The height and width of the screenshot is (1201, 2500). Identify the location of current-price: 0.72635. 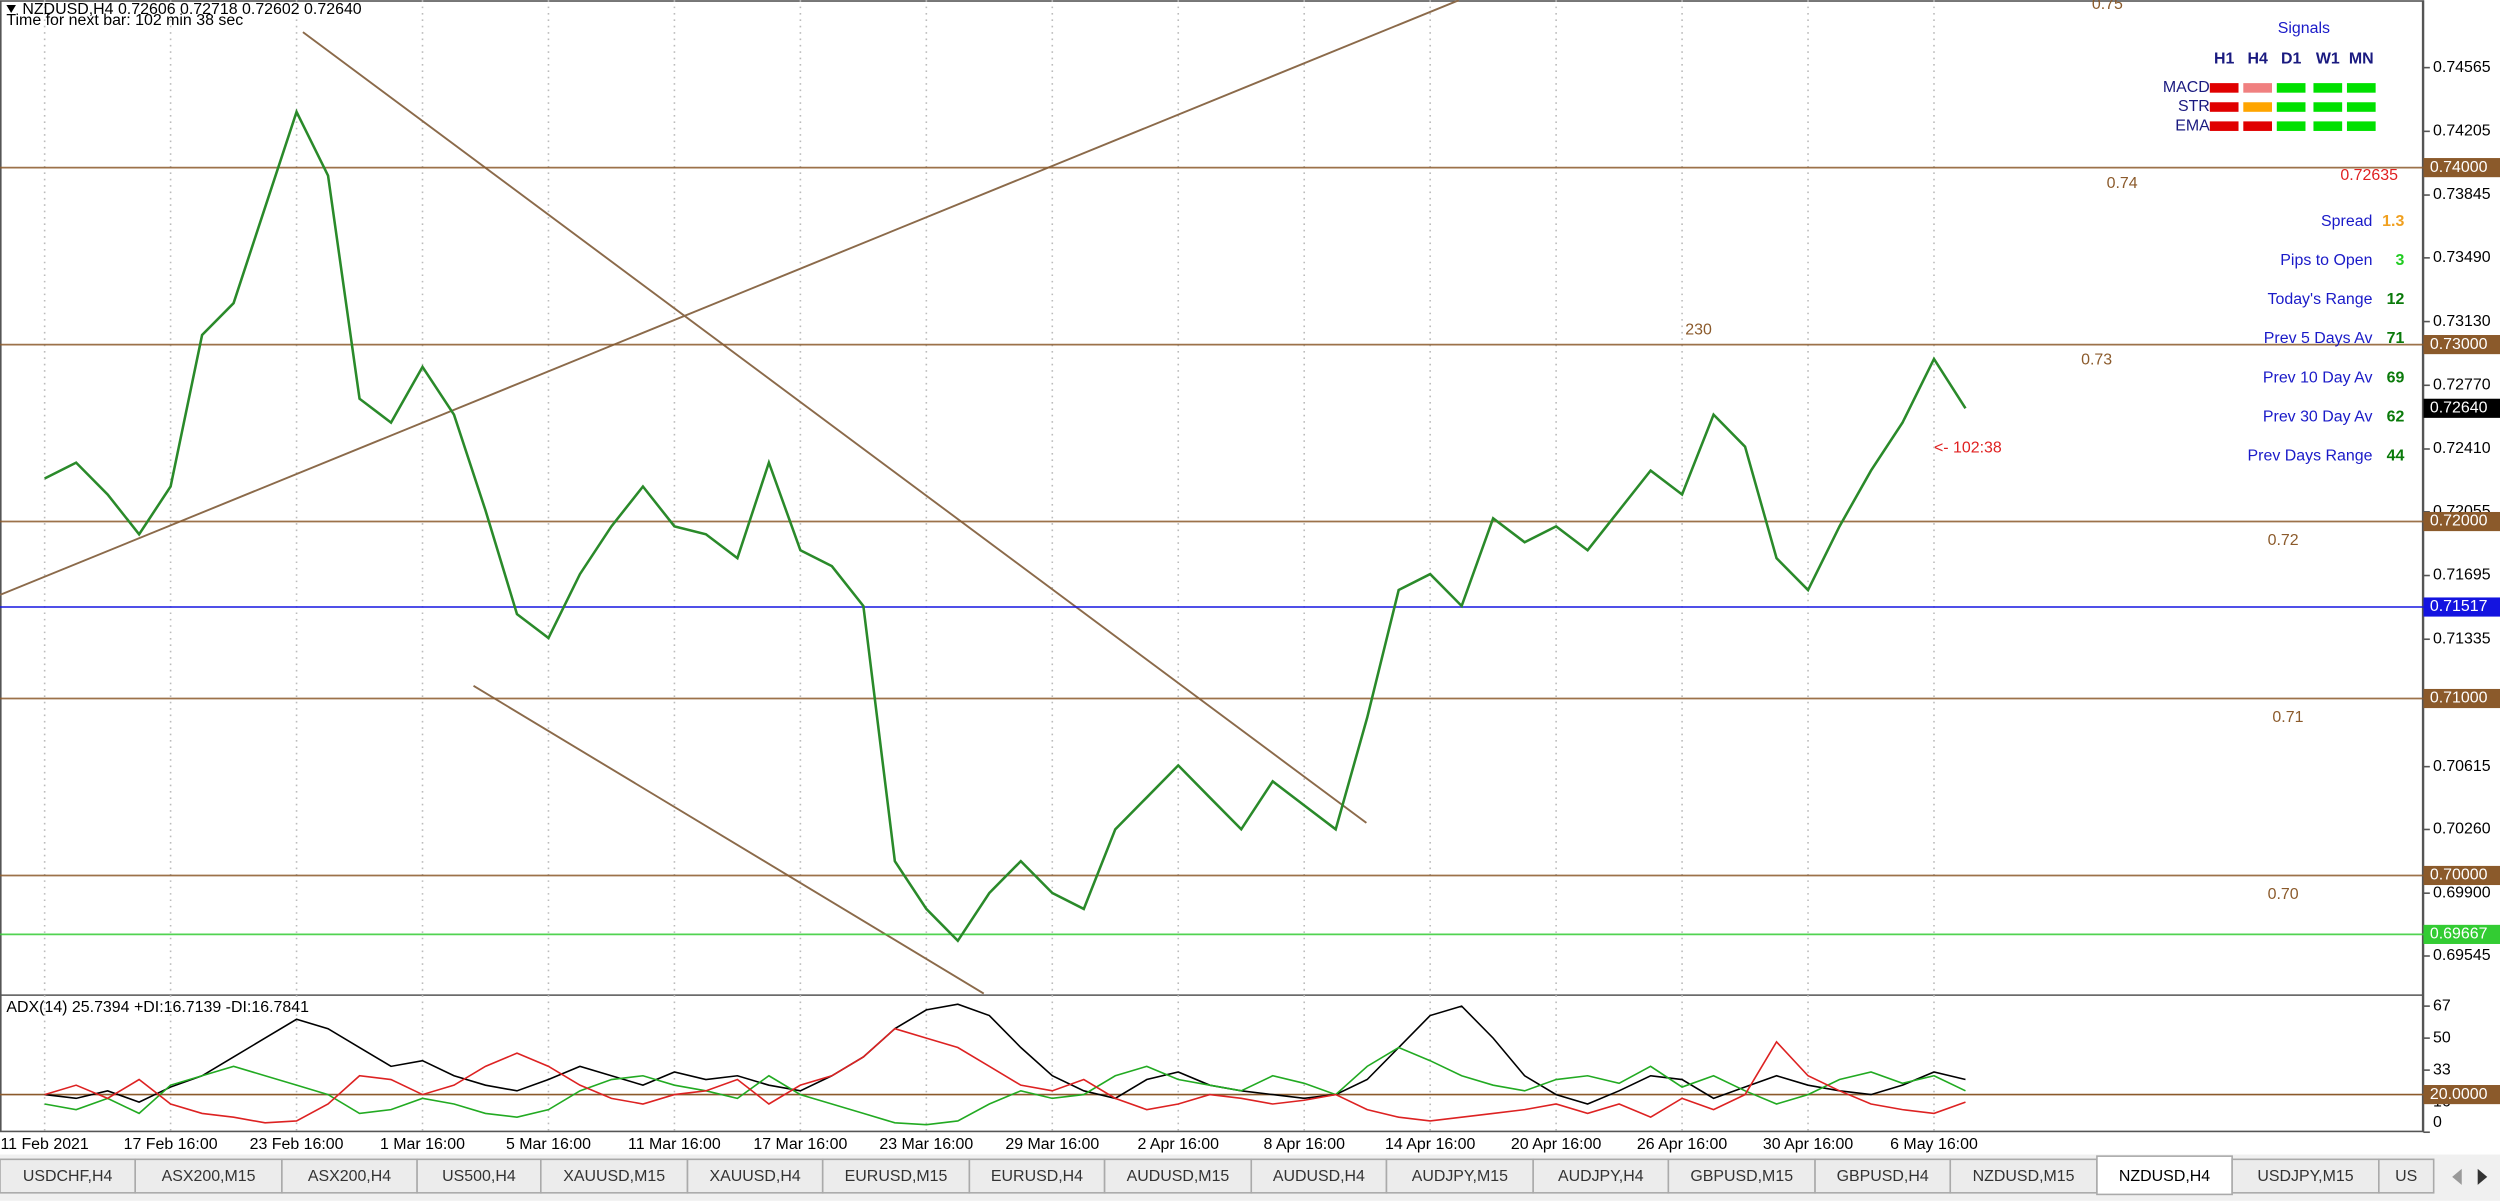
(2369, 175).